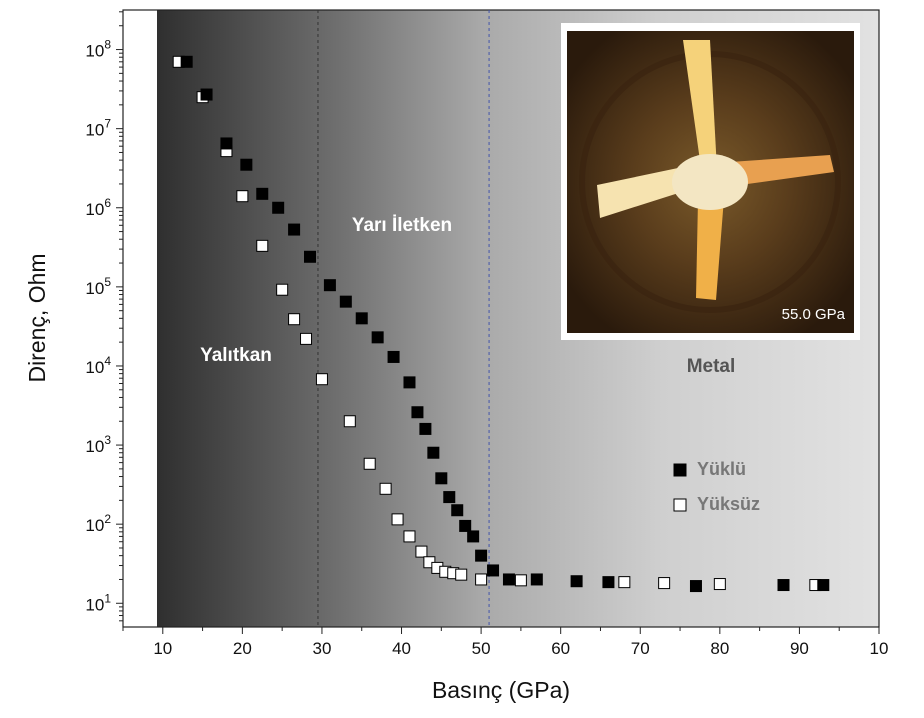 The height and width of the screenshot is (718, 924). Describe the element at coordinates (721, 469) in the screenshot. I see `legend-label-loaded: Yüklü` at that location.